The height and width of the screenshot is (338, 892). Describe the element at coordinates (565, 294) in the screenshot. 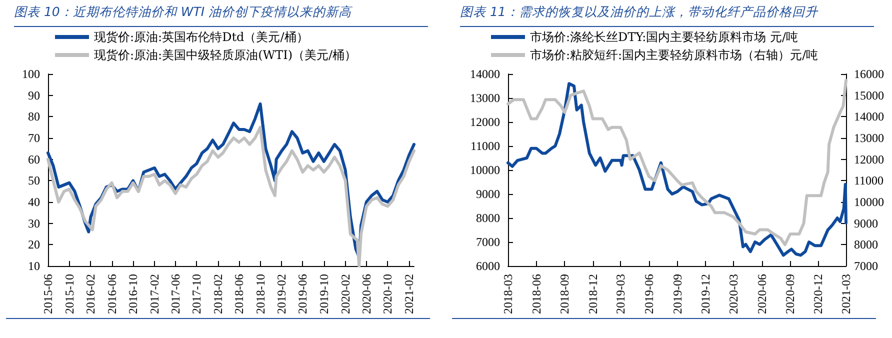

I see `x-tick-label: 2018-09` at that location.